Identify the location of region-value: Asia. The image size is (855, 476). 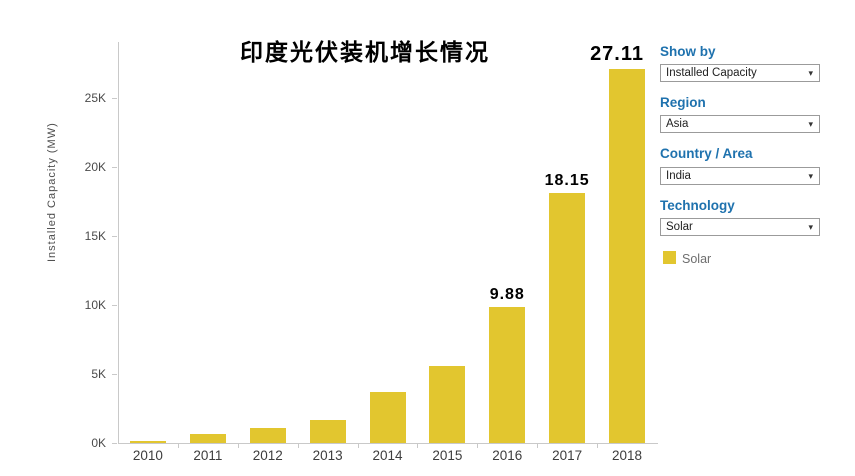
(677, 124).